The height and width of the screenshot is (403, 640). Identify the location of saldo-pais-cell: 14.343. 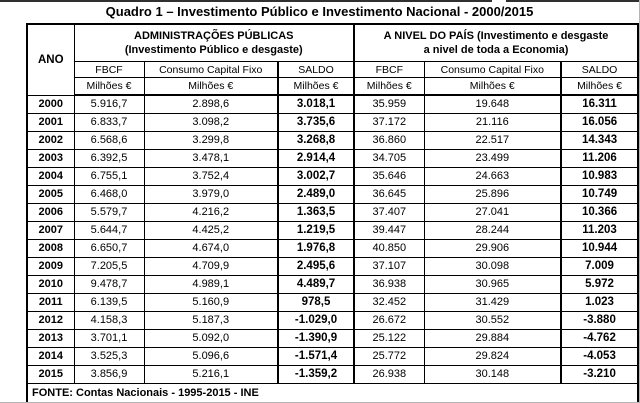
(599, 140).